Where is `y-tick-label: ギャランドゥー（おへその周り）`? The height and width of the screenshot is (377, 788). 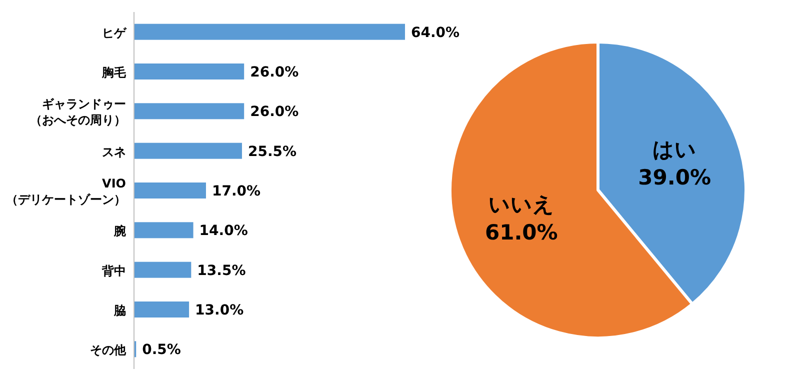
y-tick-label: ギャランドゥー（おへその周り） is located at coordinates (78, 112).